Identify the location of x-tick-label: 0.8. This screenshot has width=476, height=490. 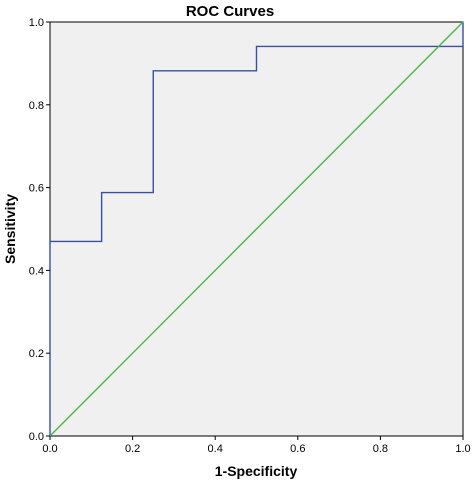
(380, 449).